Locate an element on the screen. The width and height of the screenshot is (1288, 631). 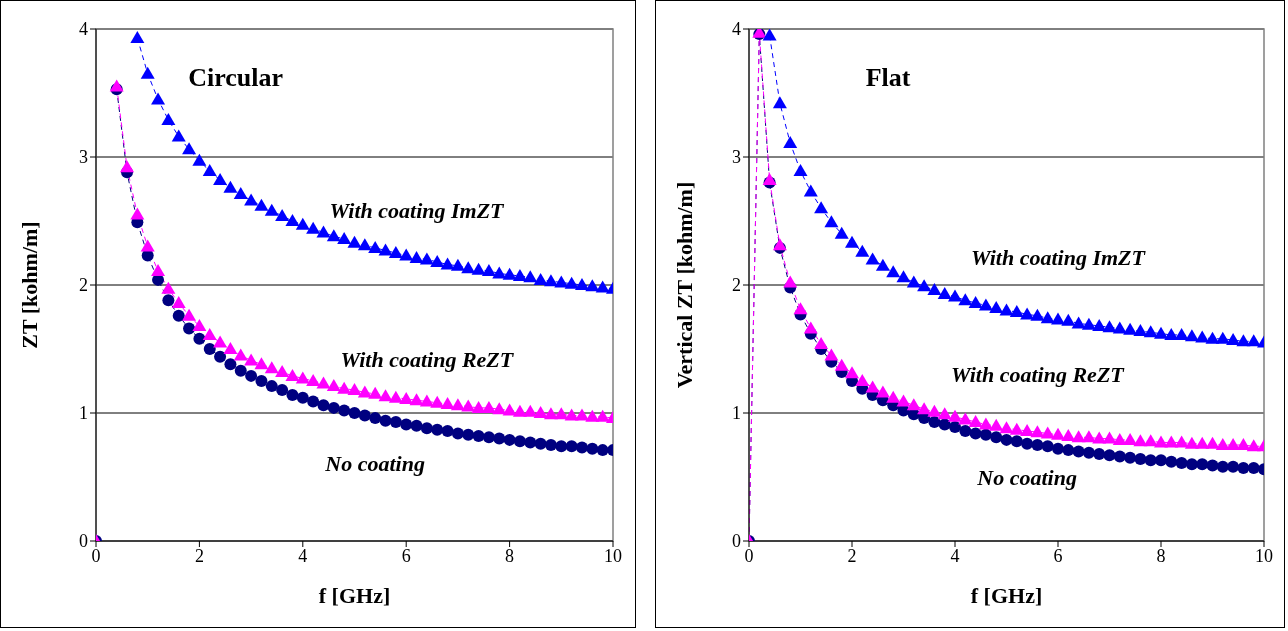
series-label: No coating is located at coordinates (1026, 477).